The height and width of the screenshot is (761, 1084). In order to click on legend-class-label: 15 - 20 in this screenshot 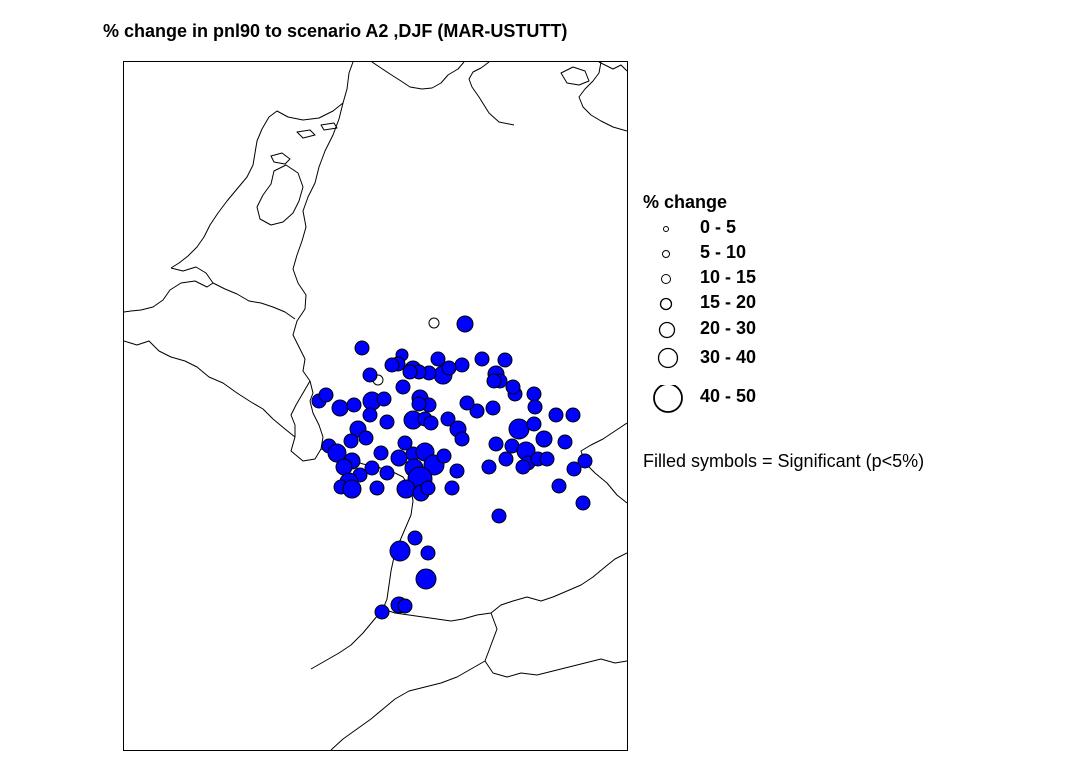, I will do `click(728, 302)`.